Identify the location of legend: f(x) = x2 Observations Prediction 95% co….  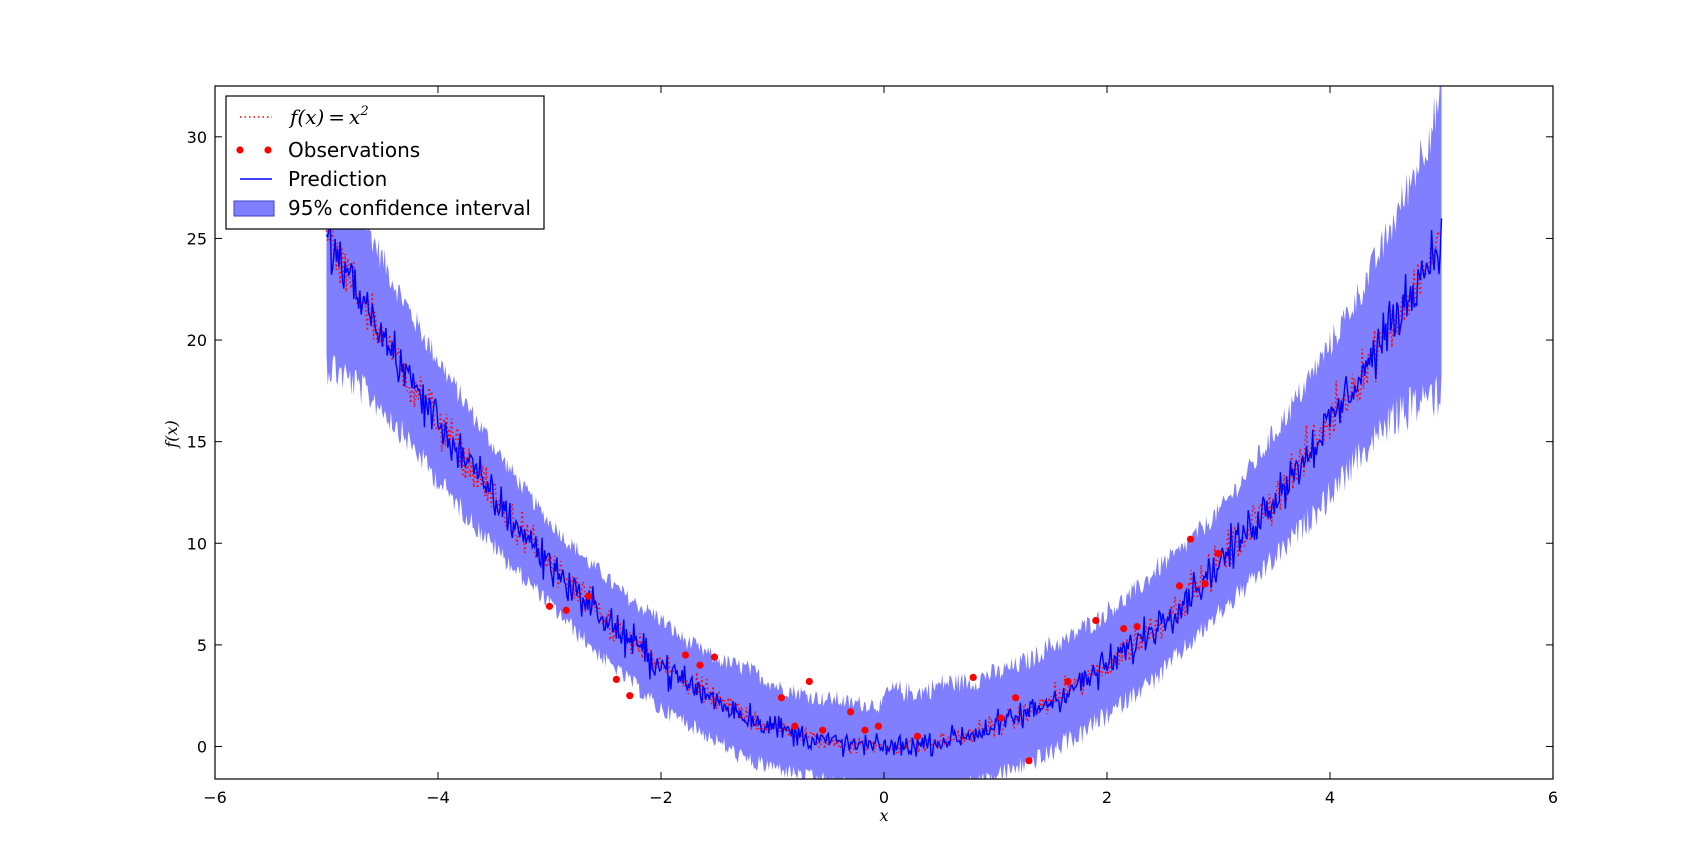
(385, 162).